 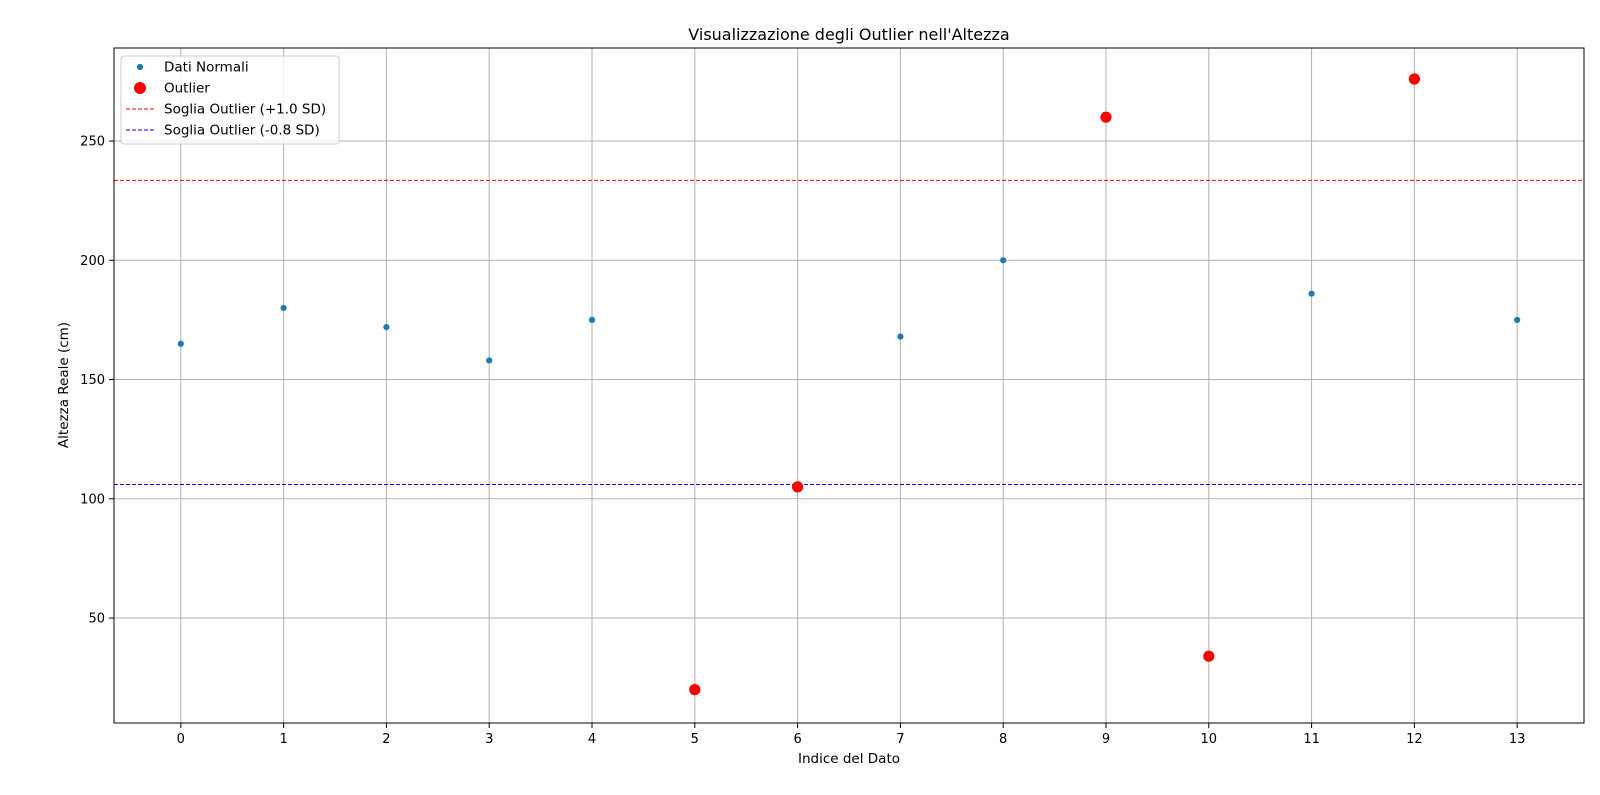 What do you see at coordinates (1209, 739) in the screenshot?
I see `x-tick-label: 10` at bounding box center [1209, 739].